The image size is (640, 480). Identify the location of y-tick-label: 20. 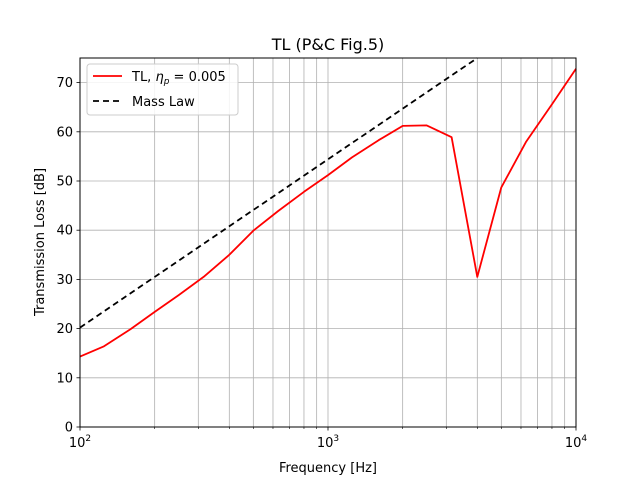
(64, 329).